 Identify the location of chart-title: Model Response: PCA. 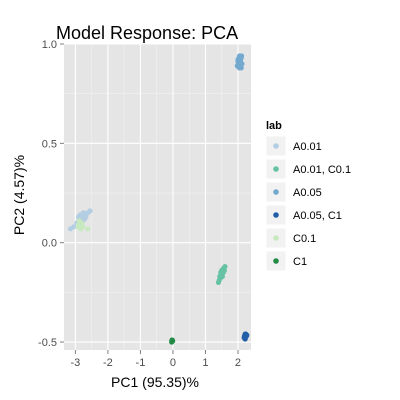
(147, 33).